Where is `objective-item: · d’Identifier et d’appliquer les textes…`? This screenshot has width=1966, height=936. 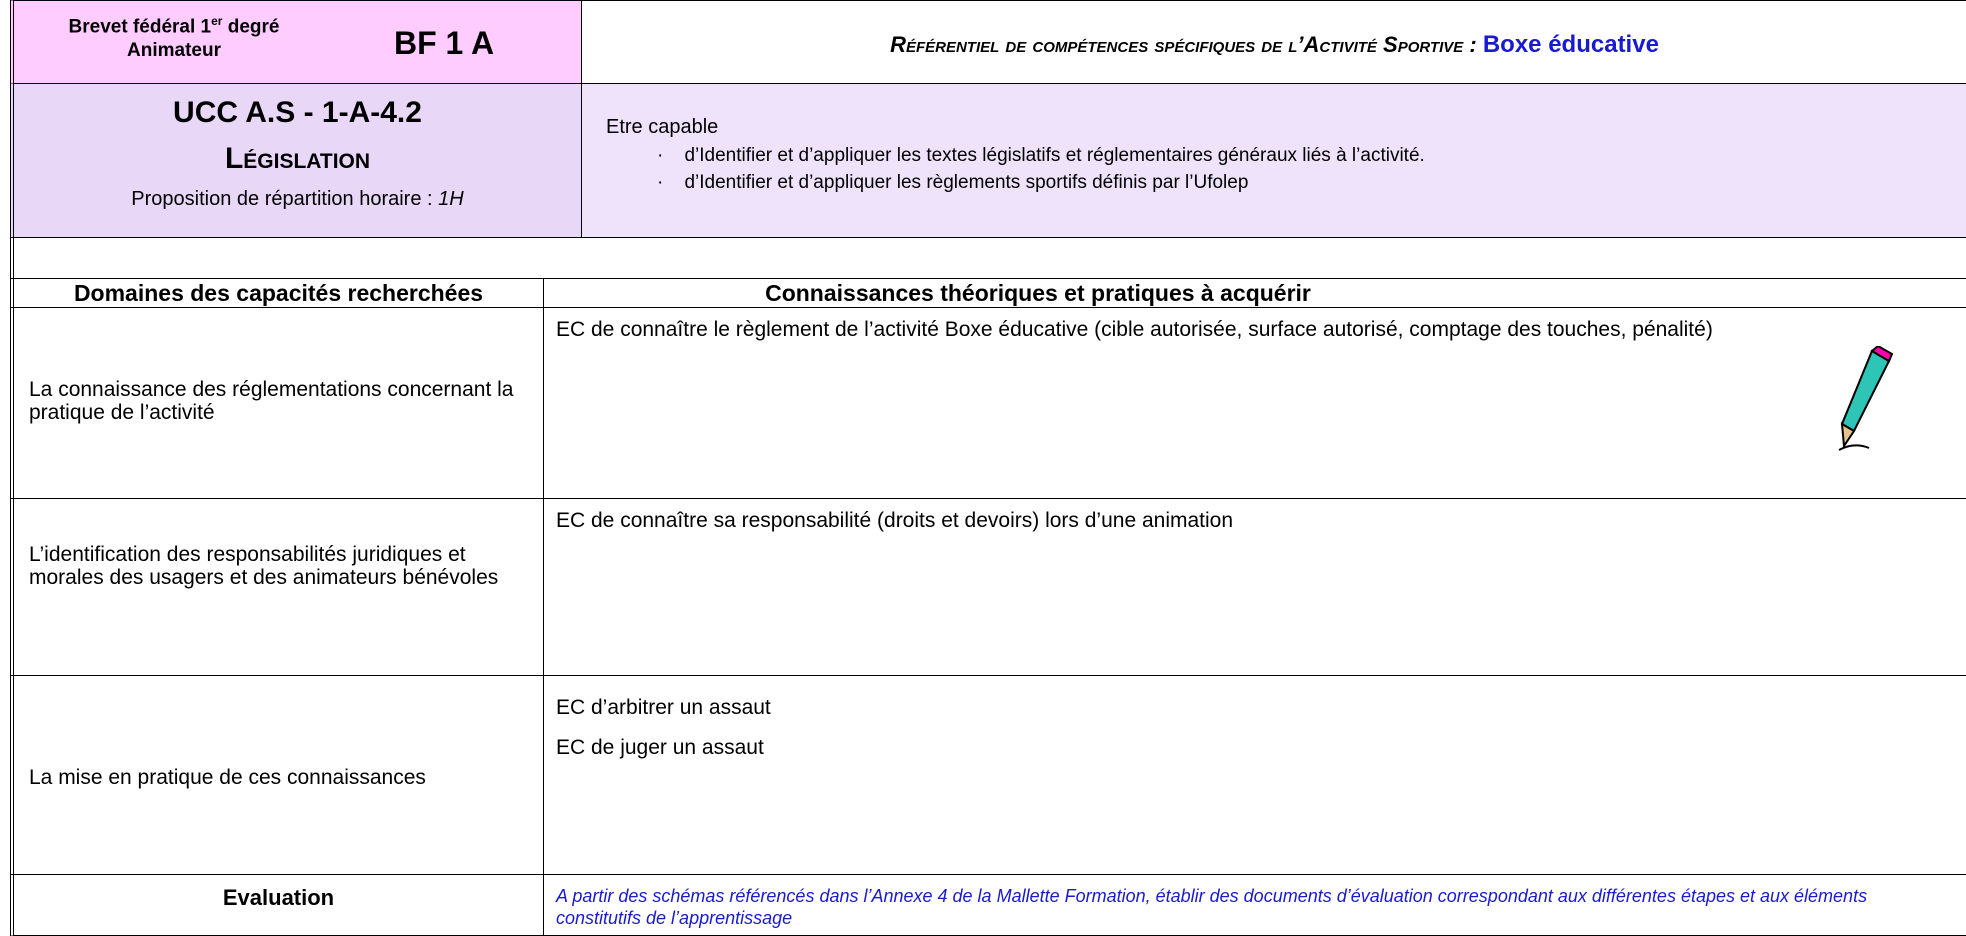
objective-item: · d’Identifier et d’appliquer les textes… is located at coordinates (1041, 155).